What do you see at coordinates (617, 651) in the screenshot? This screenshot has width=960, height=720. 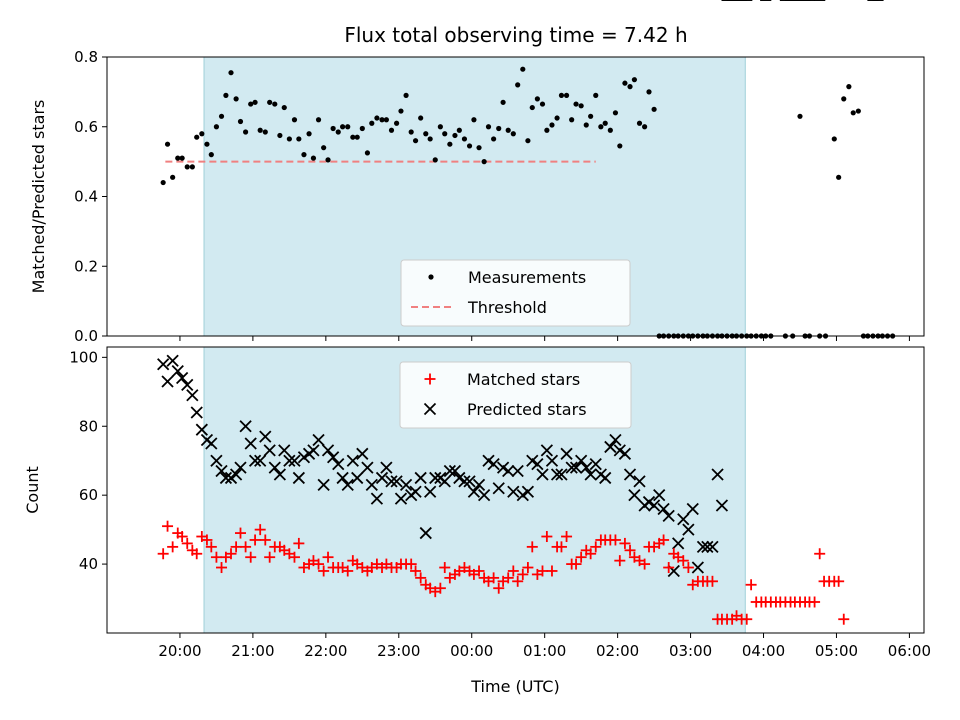 I see `x-tick-label: 02:00` at bounding box center [617, 651].